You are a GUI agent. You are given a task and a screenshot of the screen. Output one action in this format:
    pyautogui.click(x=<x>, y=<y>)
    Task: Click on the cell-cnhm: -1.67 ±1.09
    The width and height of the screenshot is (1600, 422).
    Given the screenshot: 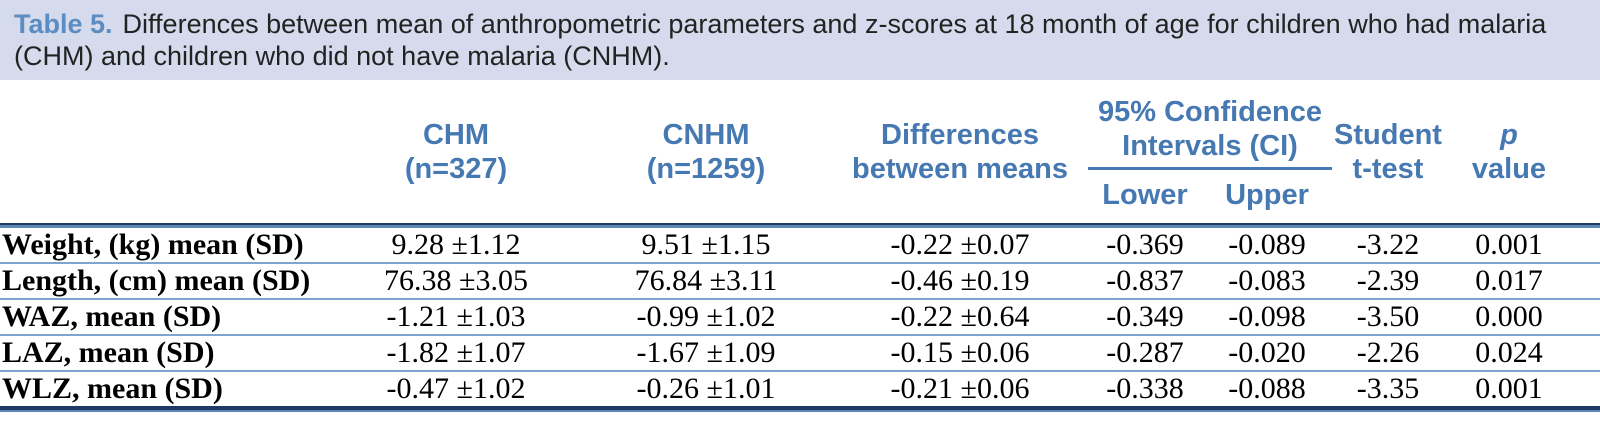 What is the action you would take?
    pyautogui.click(x=706, y=354)
    